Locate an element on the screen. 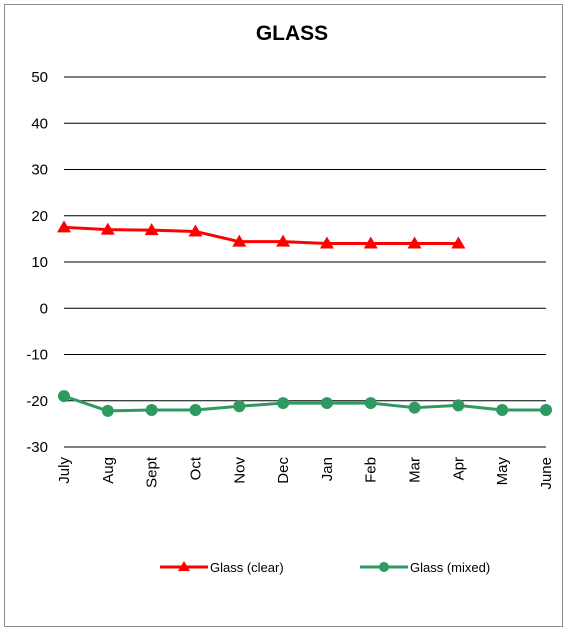 The height and width of the screenshot is (632, 568). x-tick-label: Jan is located at coordinates (327, 469).